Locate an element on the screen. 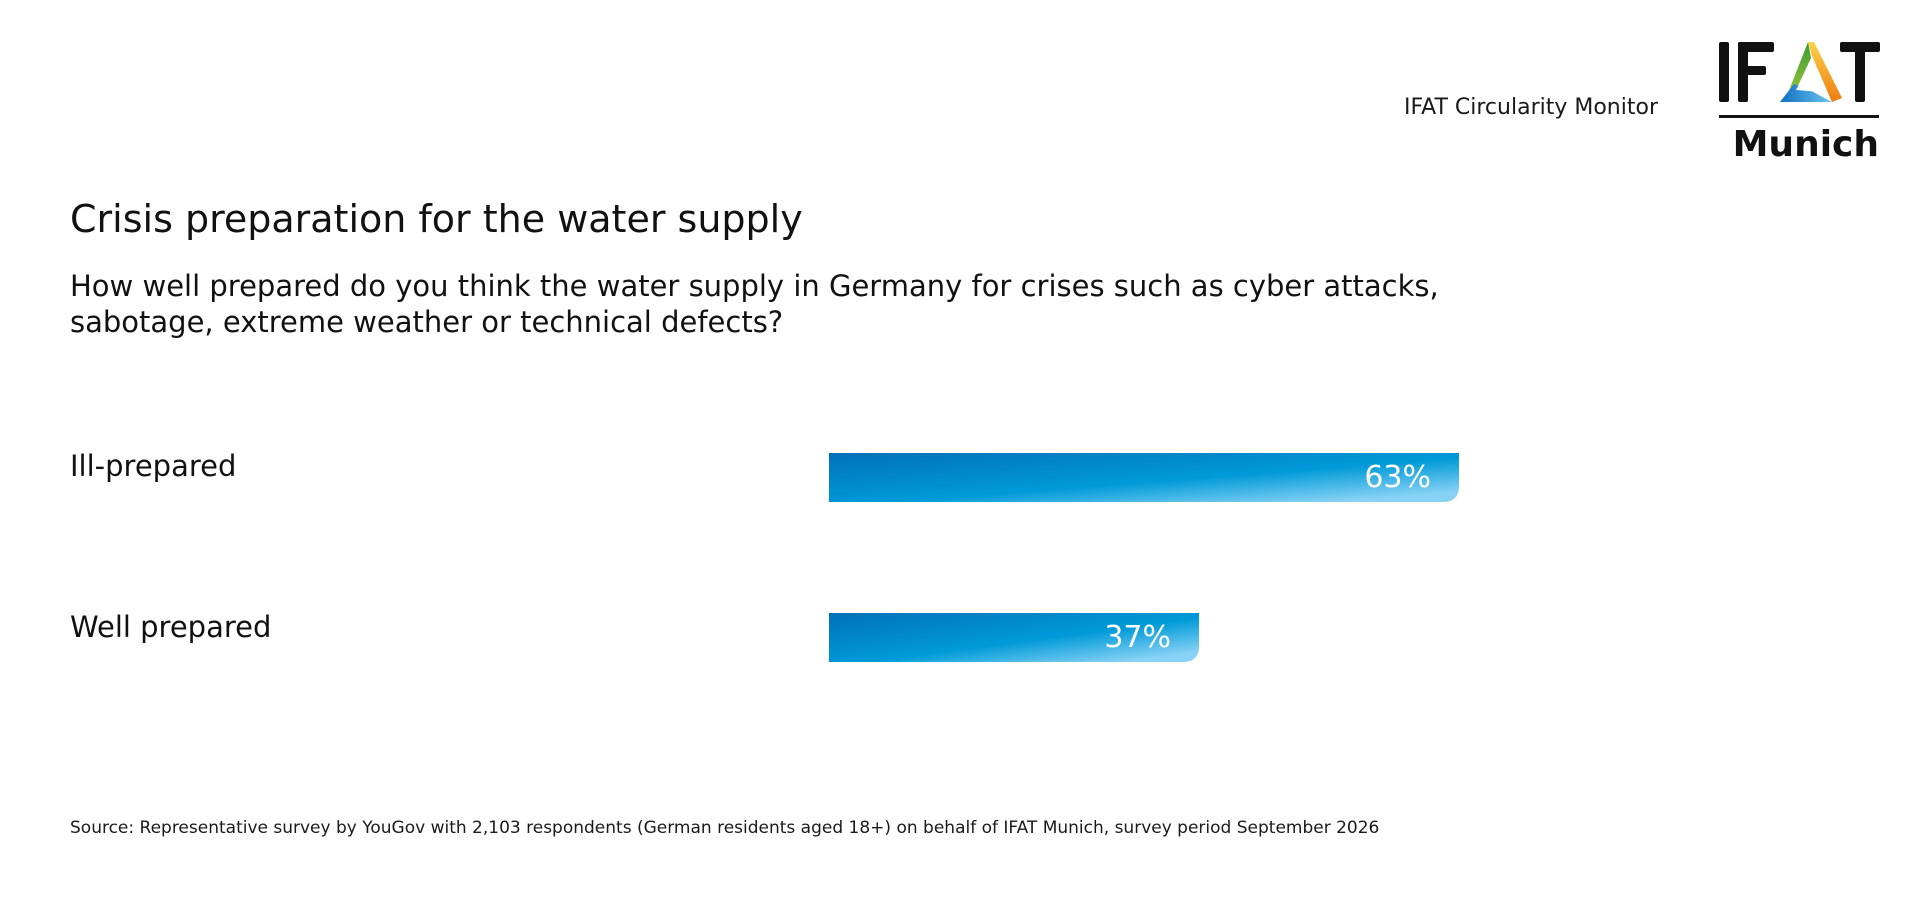  logo-munich-text: Munich is located at coordinates (1806, 143).